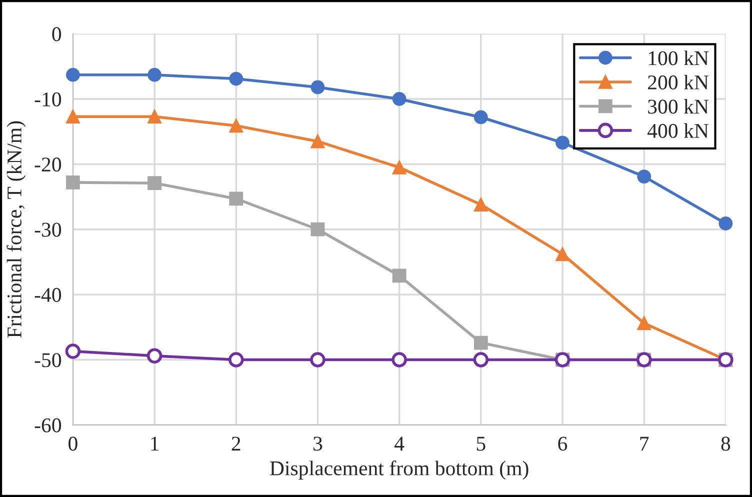  I want to click on legend-label: 200 kN, so click(678, 82).